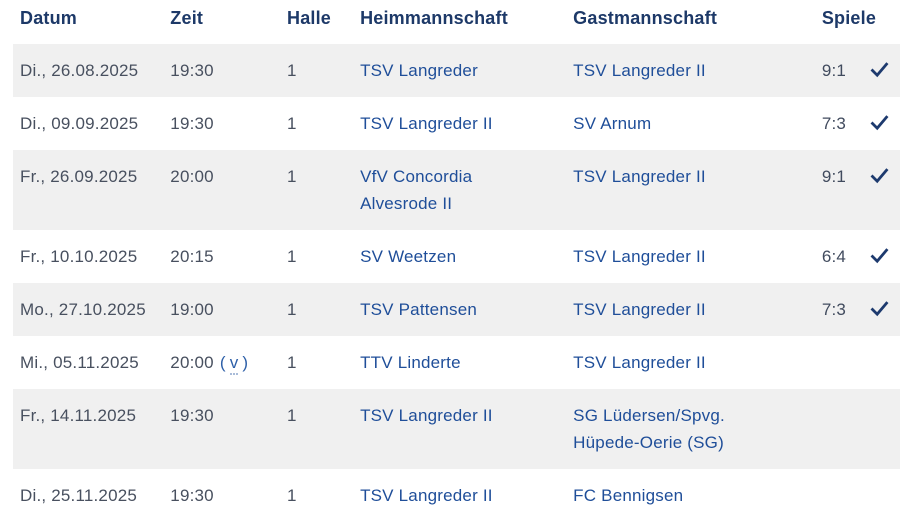 This screenshot has height=520, width=900. Describe the element at coordinates (419, 70) in the screenshot. I see `home-team-link: TSV Langreder` at that location.